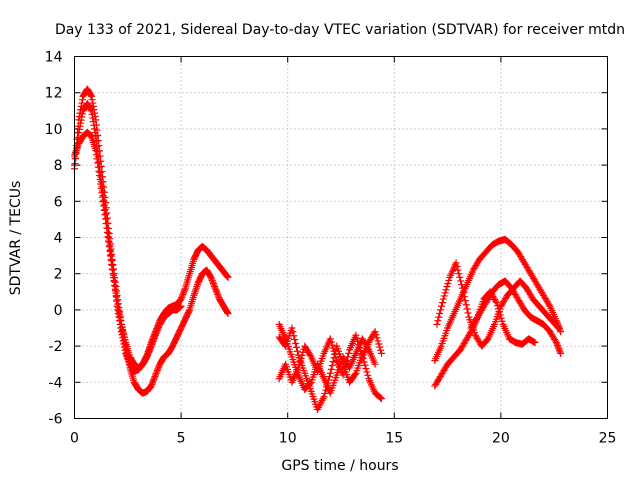  What do you see at coordinates (327, 358) in the screenshot?
I see `series-arc-2c` at bounding box center [327, 358].